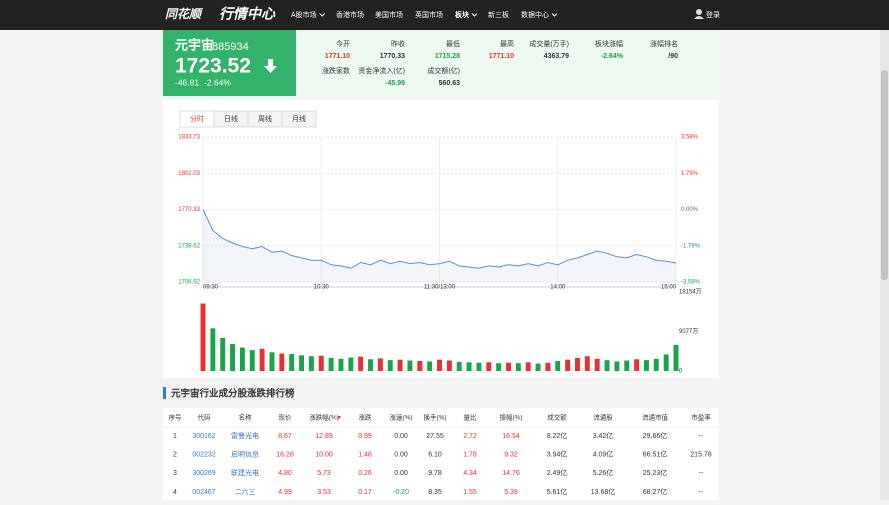  What do you see at coordinates (213, 66) in the screenshot?
I see `price: 1723.52` at bounding box center [213, 66].